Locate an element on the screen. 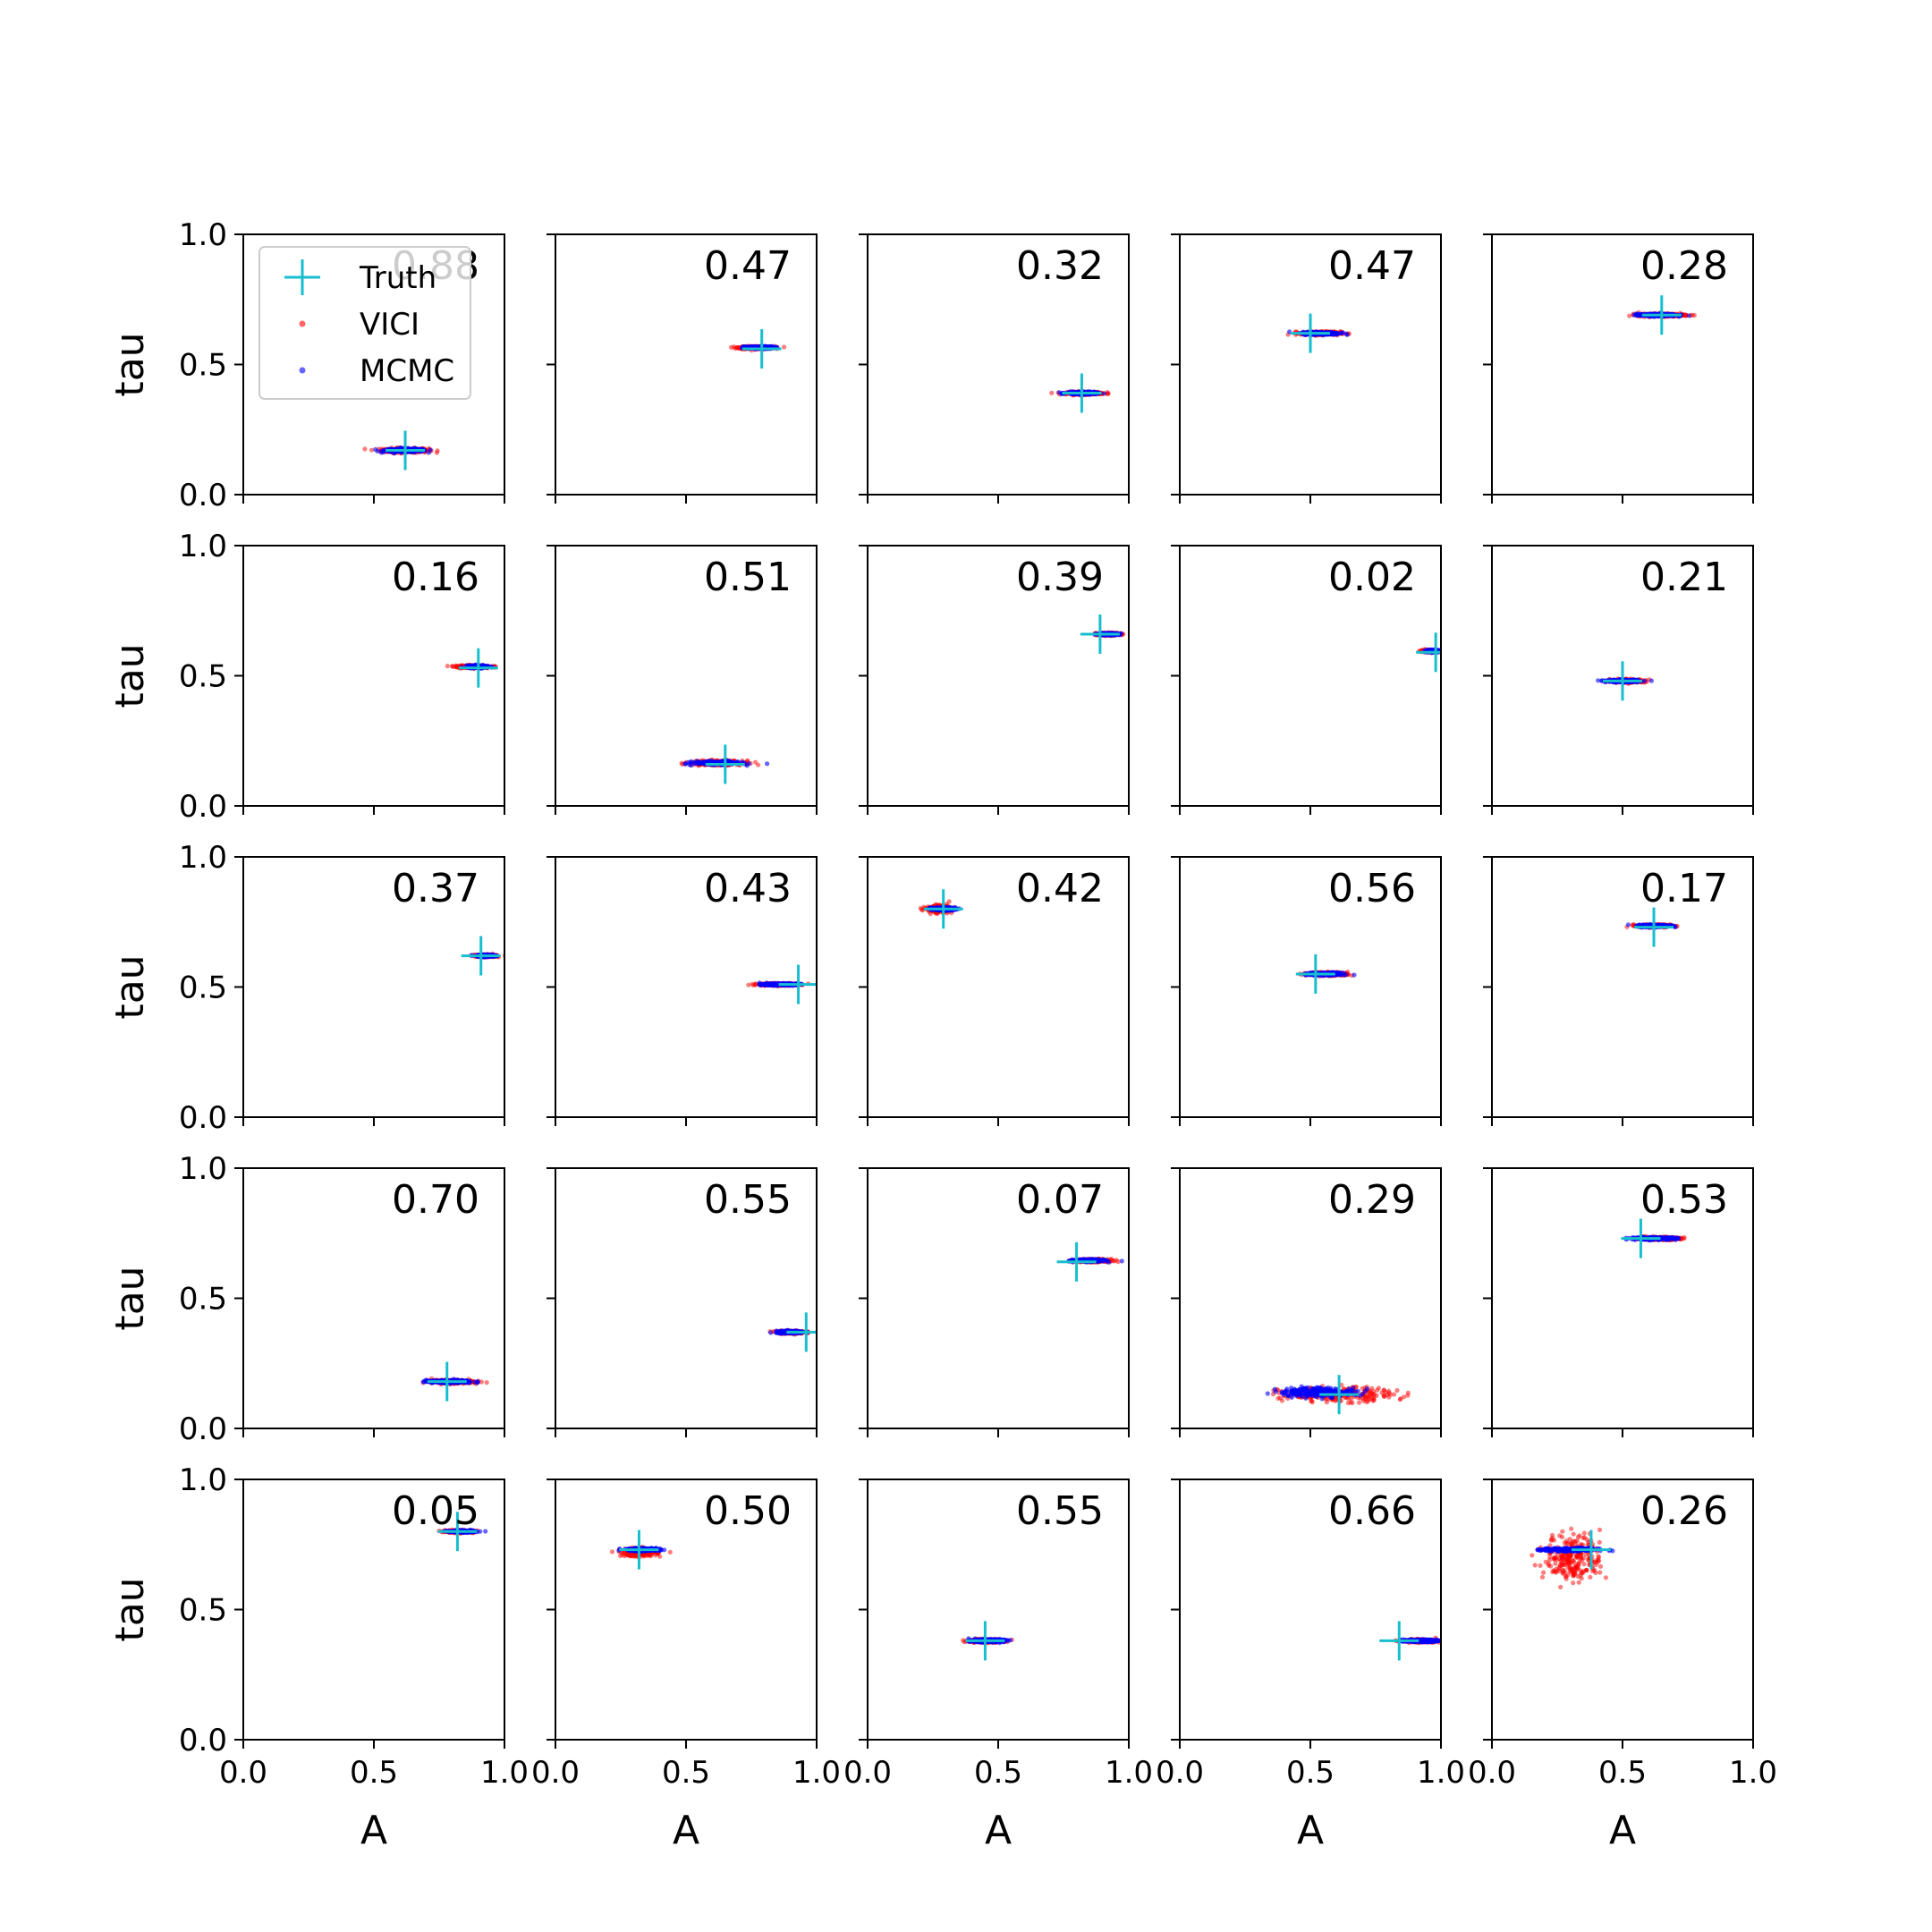 This screenshot has width=1932, height=1932. panel-10: 0.21 is located at coordinates (1618, 680).